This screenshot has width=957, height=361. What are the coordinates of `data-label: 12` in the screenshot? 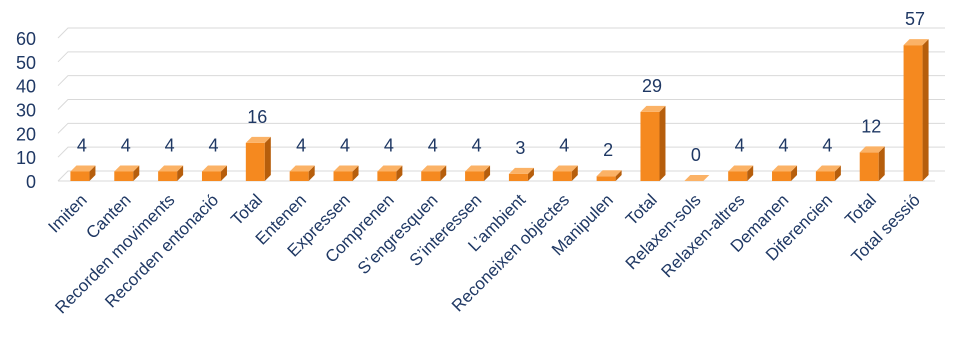 It's located at (871, 126).